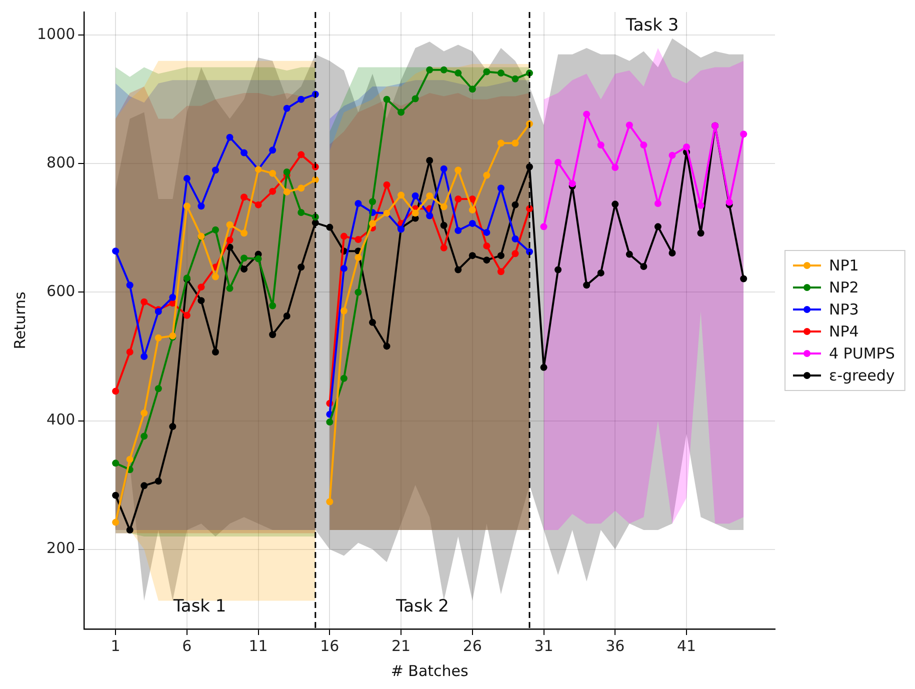 Image resolution: width=915 pixels, height=689 pixels. I want to click on annotation: Task 3, so click(651, 25).